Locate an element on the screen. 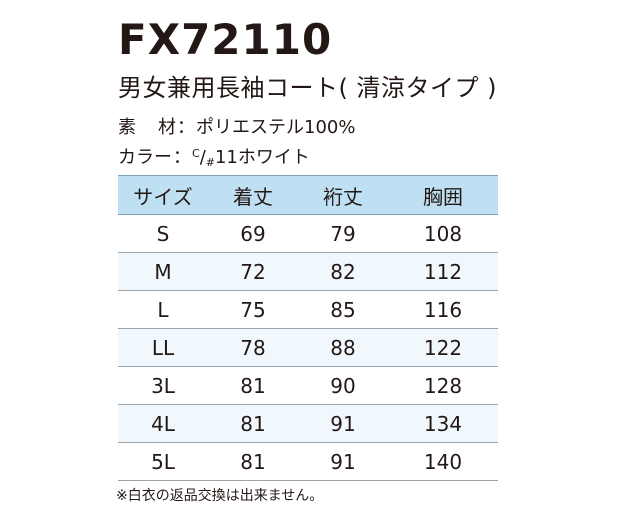  size-cell: LL is located at coordinates (163, 347).